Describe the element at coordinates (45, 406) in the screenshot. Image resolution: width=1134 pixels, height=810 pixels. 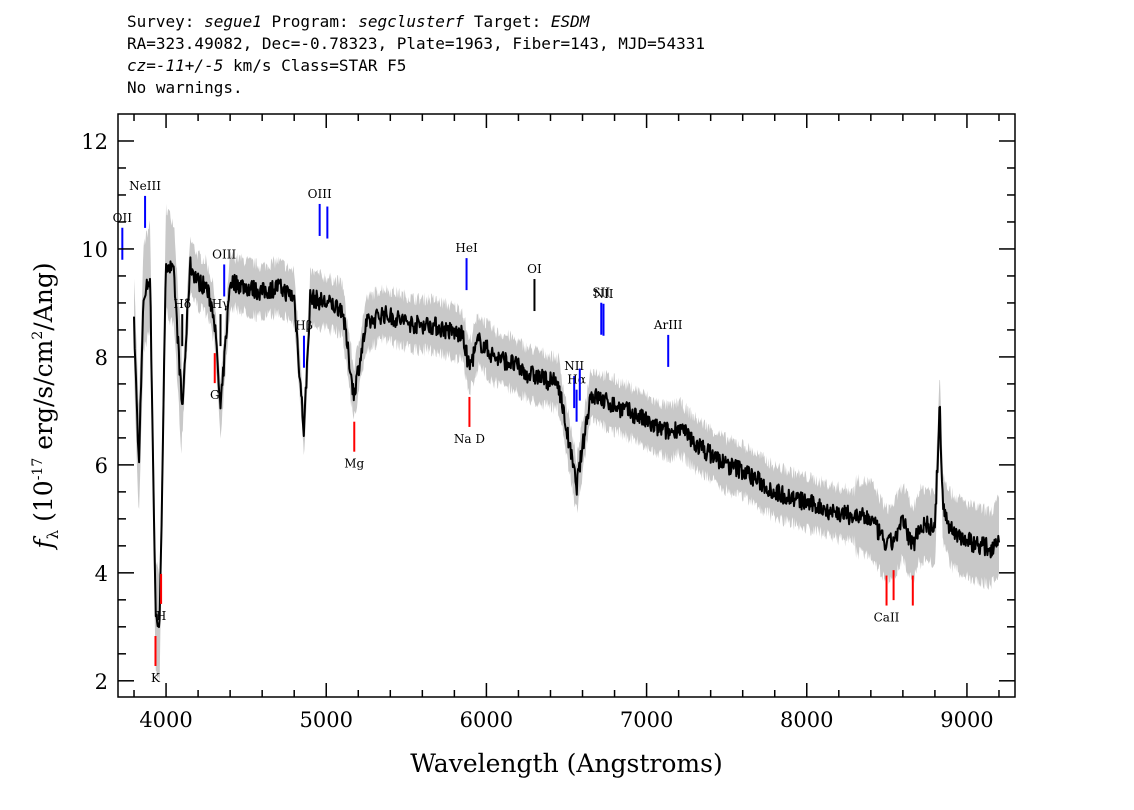
I see `y-axis-title: fλ (10-17 erg/s/cm2/Ang)` at that location.